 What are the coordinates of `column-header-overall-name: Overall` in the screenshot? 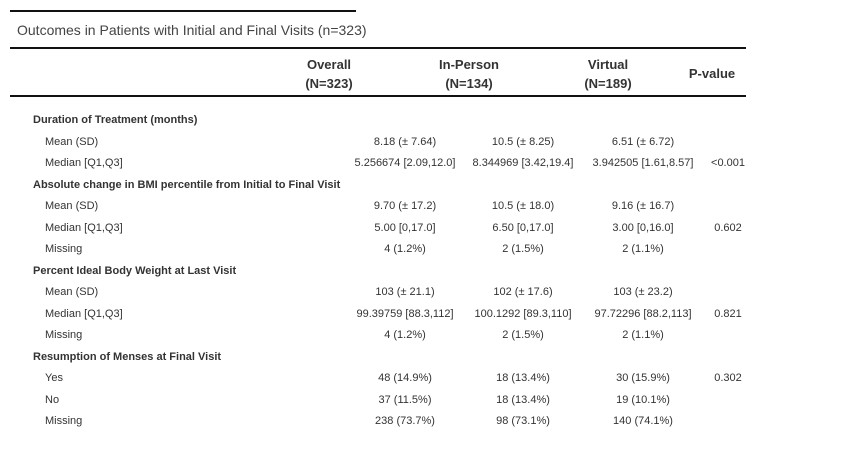 It's located at (329, 64).